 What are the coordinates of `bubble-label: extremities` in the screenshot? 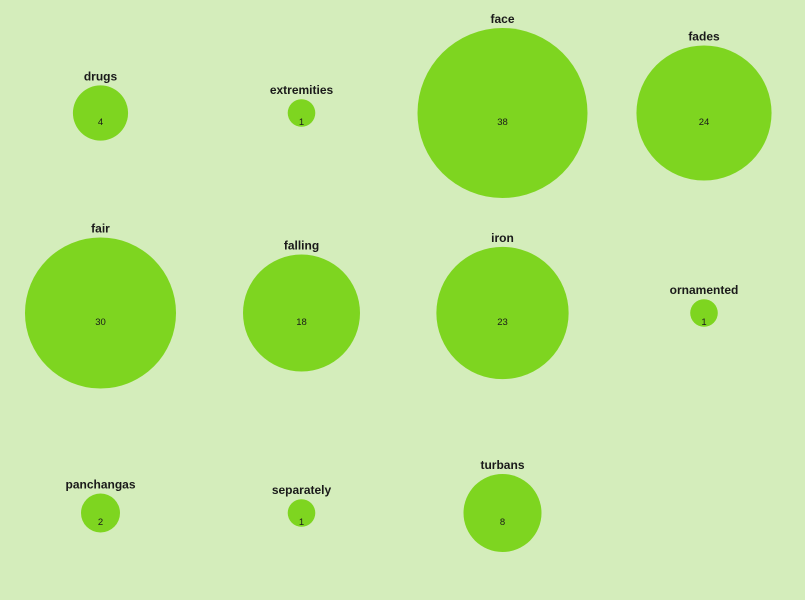 It's located at (302, 90).